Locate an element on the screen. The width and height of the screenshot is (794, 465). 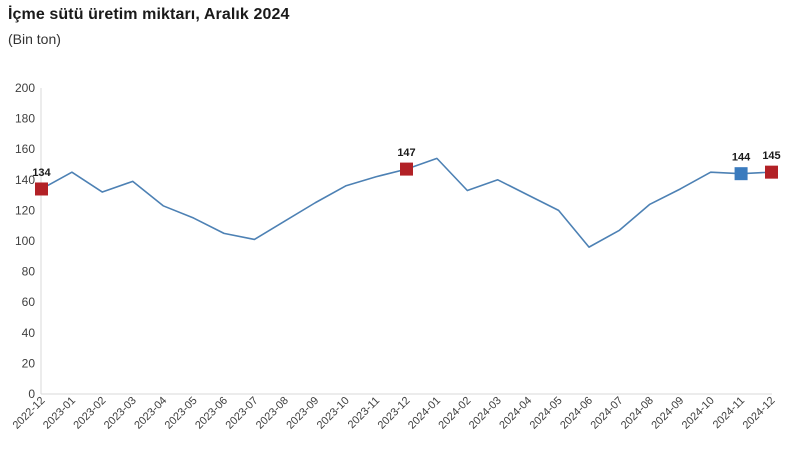
x-tick-label-2023-06: 2023-06 is located at coordinates (211, 413).